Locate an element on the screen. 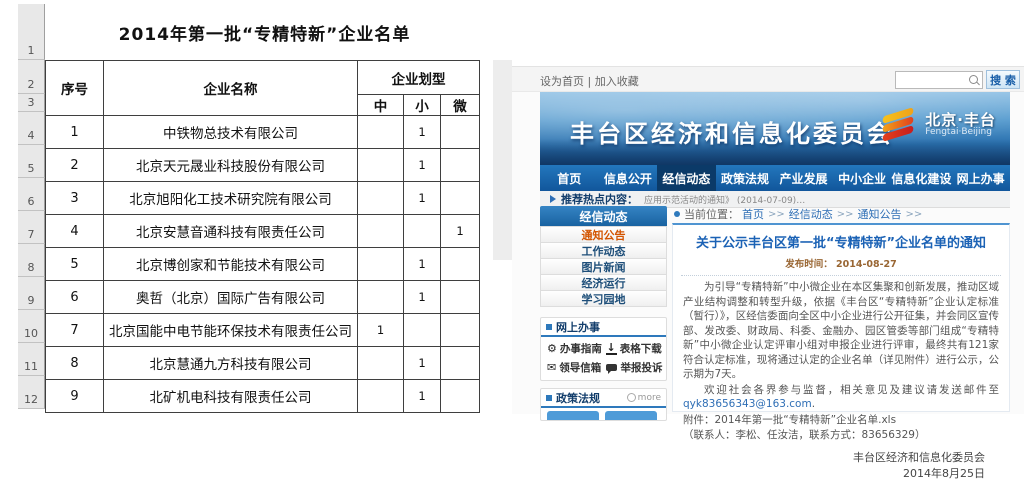  cell-name: 北矿机电科技有限责任公司 is located at coordinates (230, 396).